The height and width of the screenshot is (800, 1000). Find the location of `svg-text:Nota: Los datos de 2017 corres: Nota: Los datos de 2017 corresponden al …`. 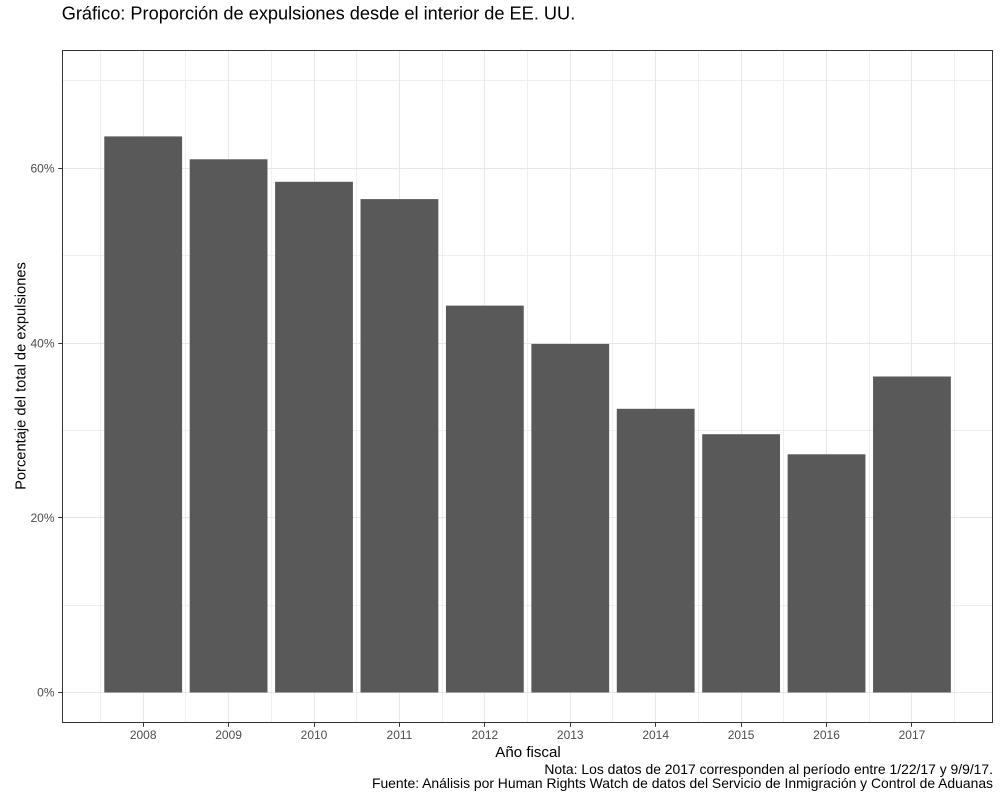

svg-text:Nota: Los datos de 2017 corres: Nota: Los datos de 2017 corresponden al … is located at coordinates (768, 769).